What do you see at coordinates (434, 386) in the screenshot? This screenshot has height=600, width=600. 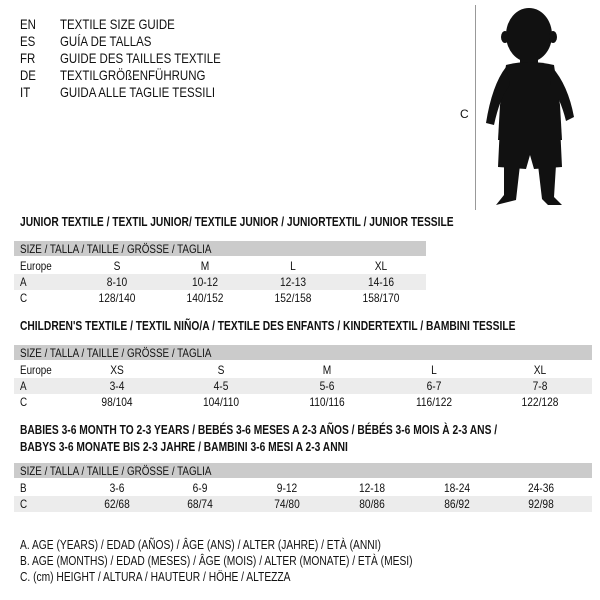 I see `cell: 6-7` at bounding box center [434, 386].